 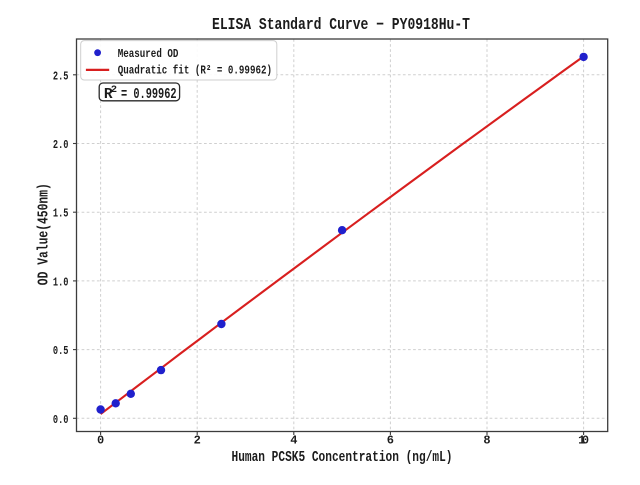 I want to click on svg-text: 0.0, so click(x=61, y=420).